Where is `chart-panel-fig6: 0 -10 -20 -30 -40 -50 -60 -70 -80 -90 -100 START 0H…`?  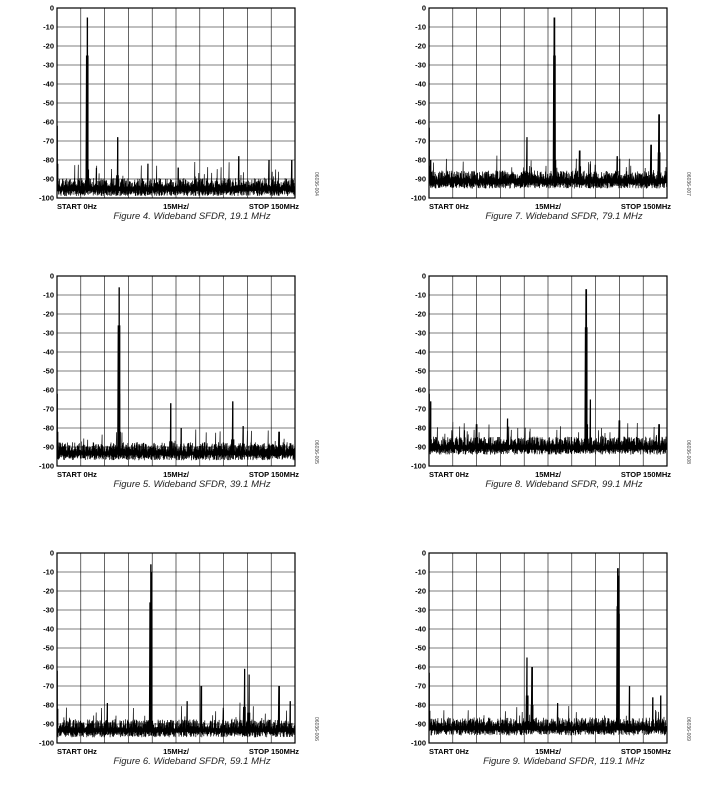
chart-panel-fig6: 0 -10 -20 -30 -40 -50 -60 -70 -80 -90 -100 START 0H… is located at coordinates (197, 670).